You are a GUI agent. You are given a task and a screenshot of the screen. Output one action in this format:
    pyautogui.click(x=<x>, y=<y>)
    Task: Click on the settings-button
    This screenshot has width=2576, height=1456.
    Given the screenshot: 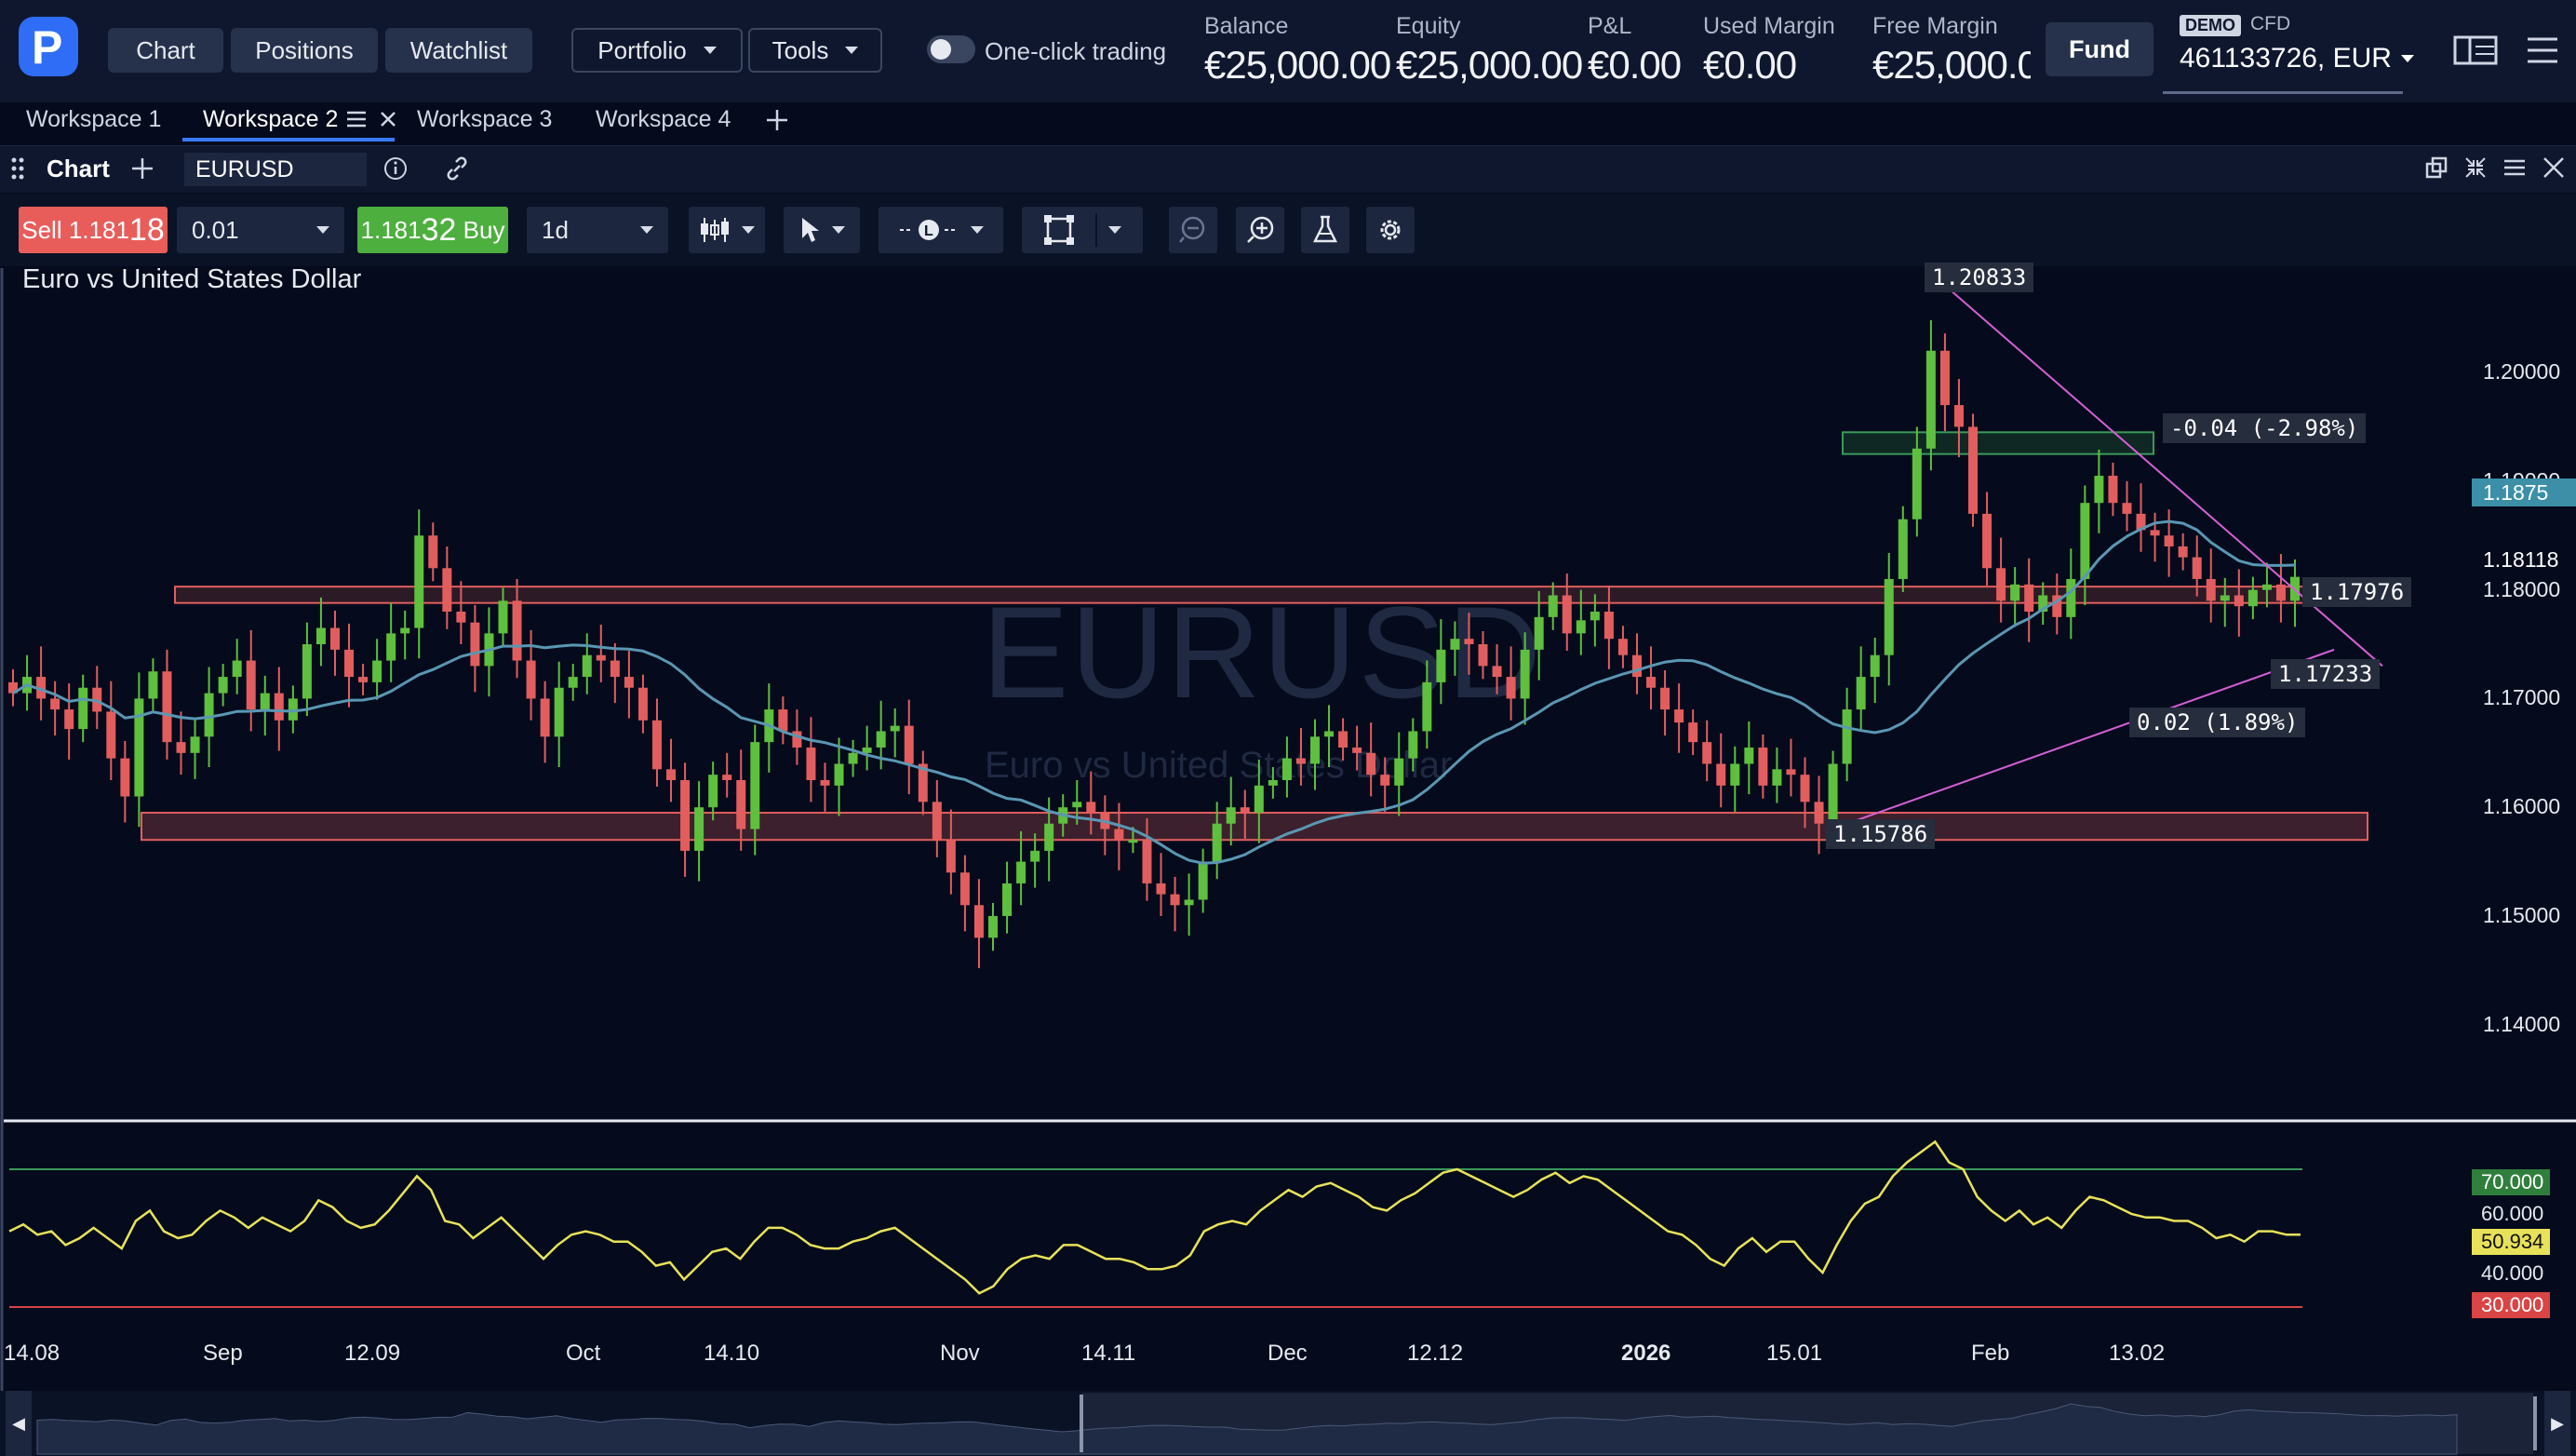 What is the action you would take?
    pyautogui.click(x=1390, y=230)
    